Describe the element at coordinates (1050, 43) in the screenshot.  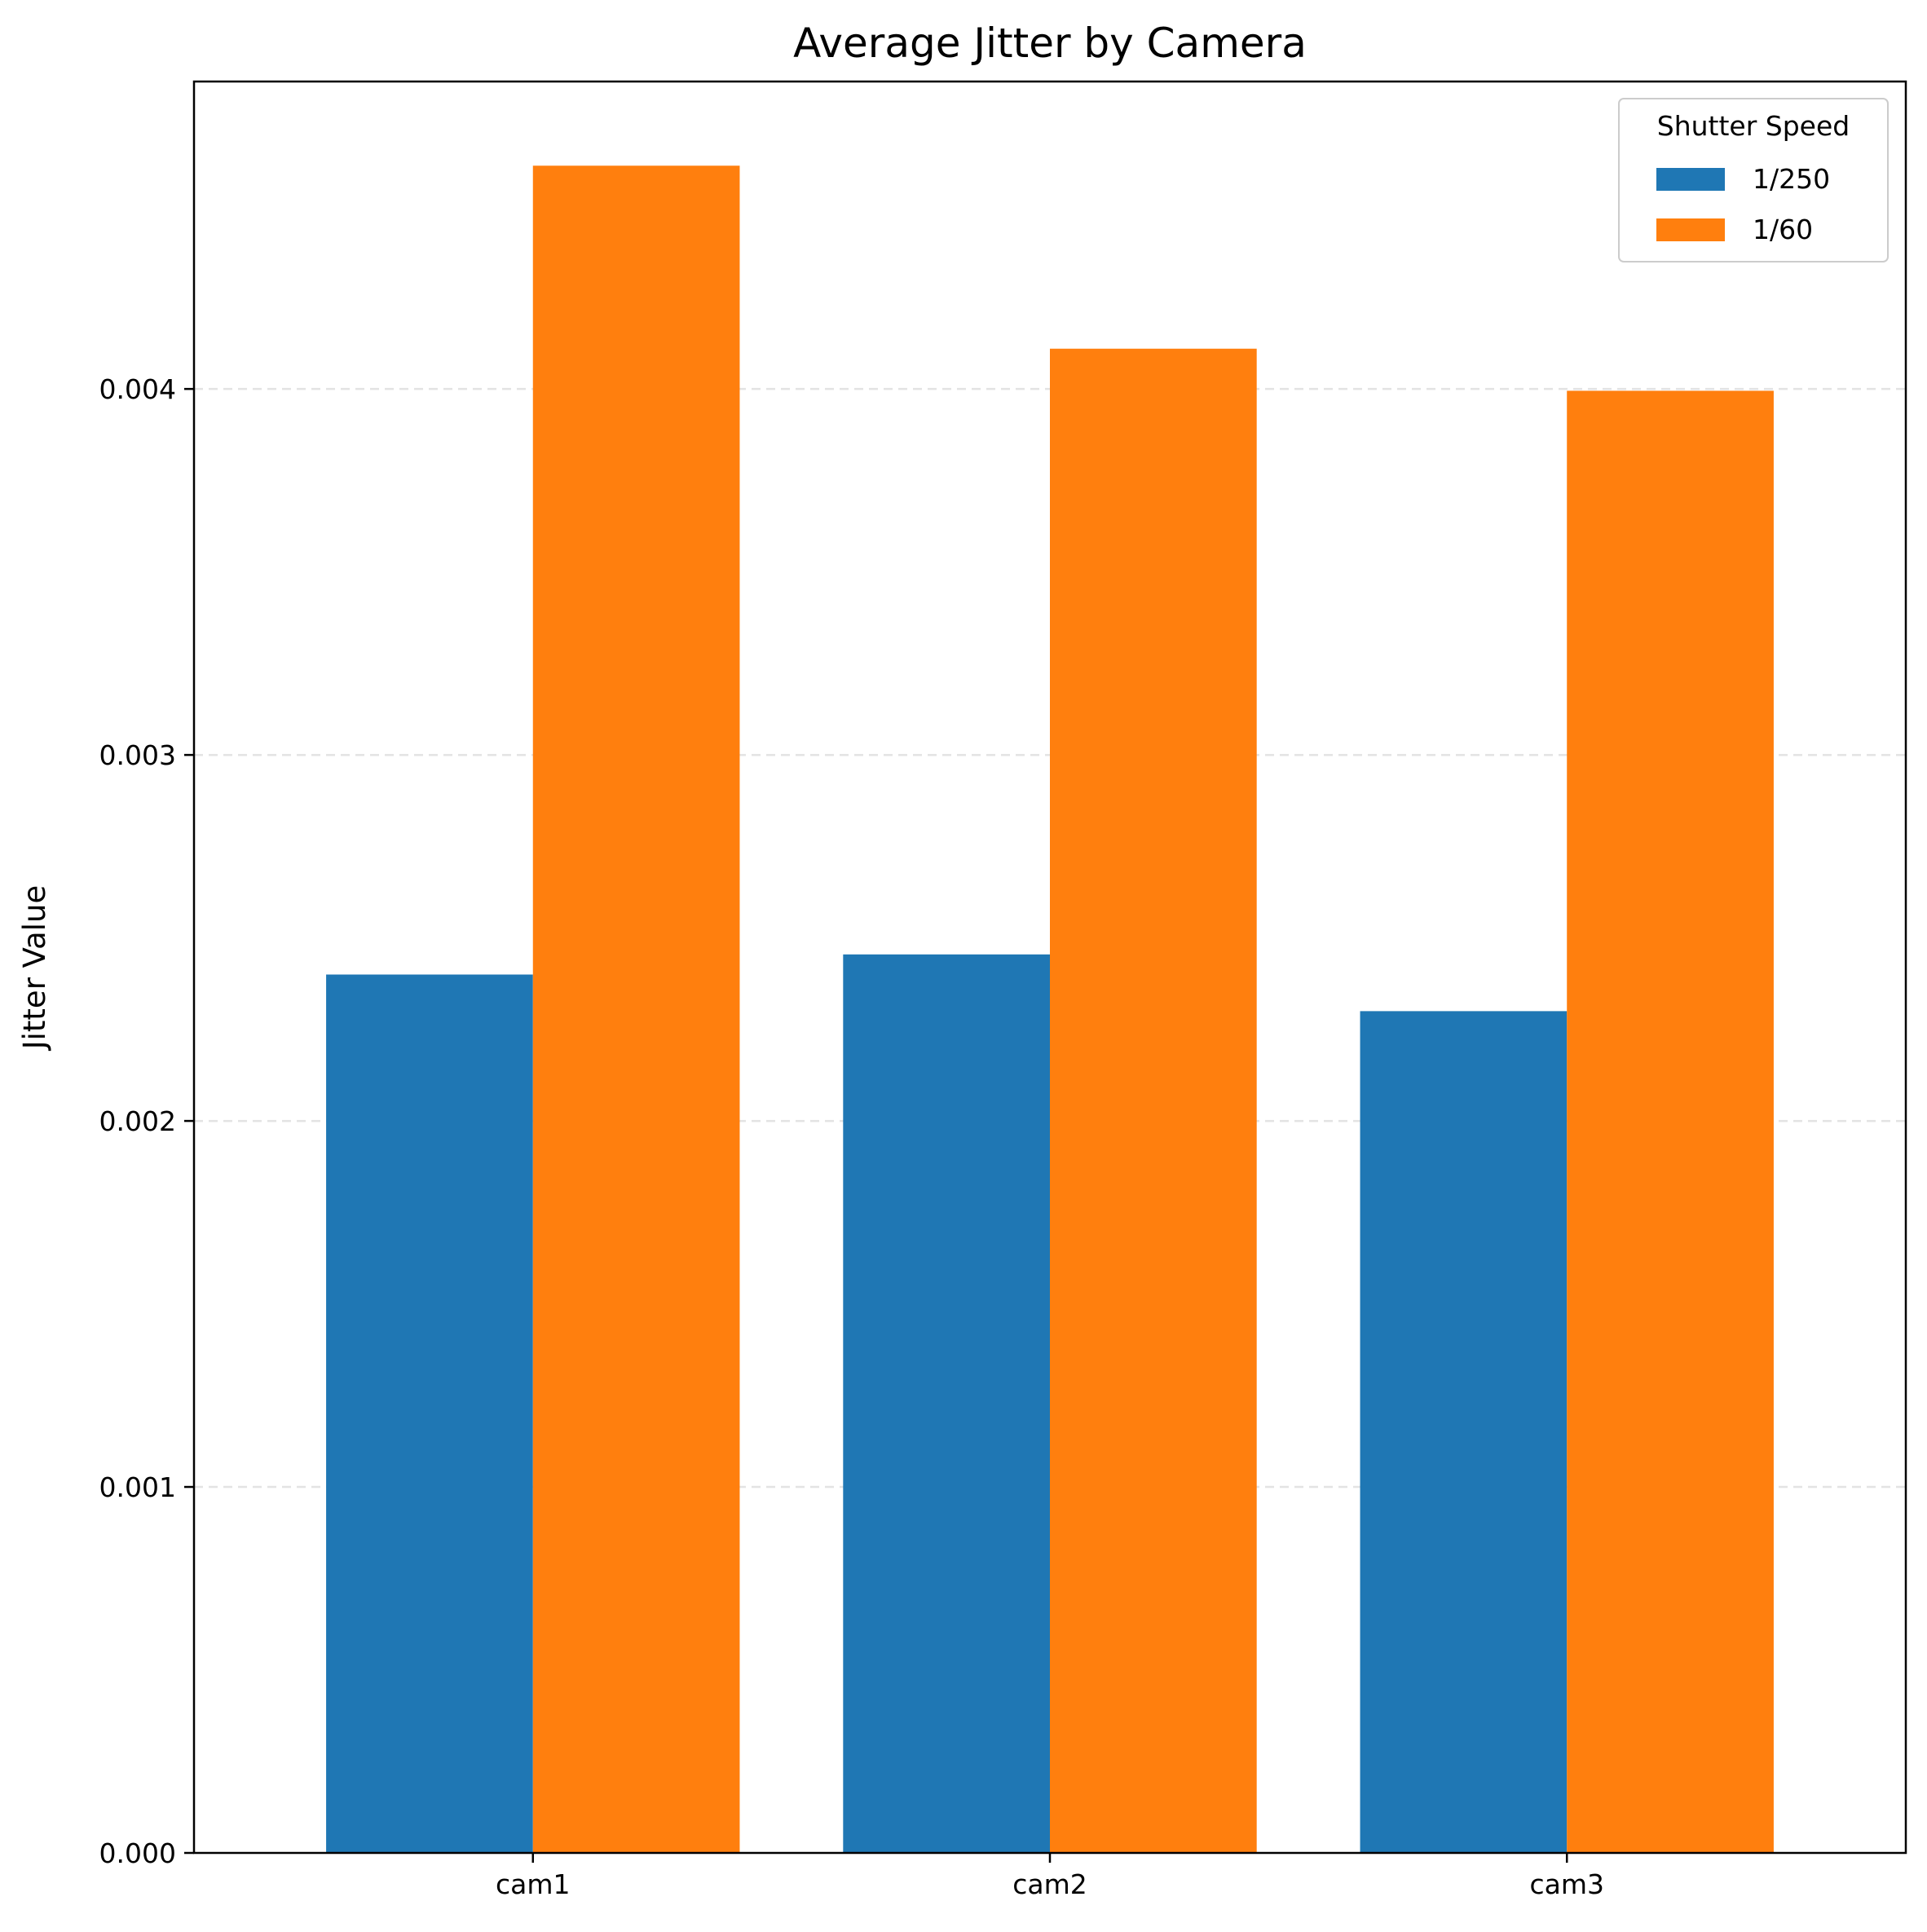
I see `chart-title: Average Jitter by Camera` at that location.